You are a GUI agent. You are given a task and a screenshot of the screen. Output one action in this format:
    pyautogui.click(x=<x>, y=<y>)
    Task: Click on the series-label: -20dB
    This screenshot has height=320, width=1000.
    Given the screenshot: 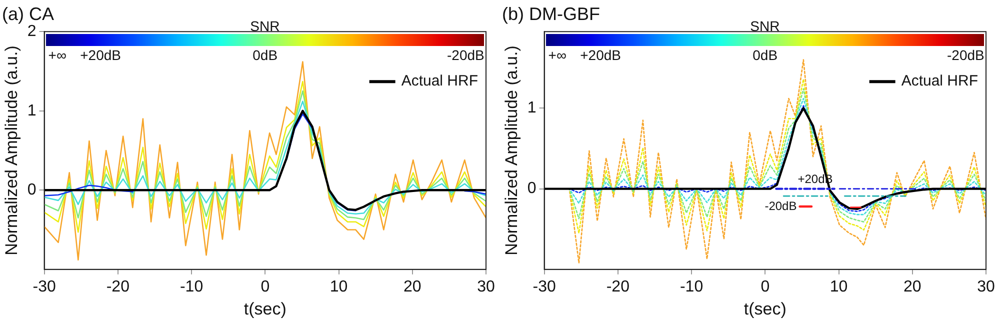 What is the action you would take?
    pyautogui.click(x=780, y=205)
    